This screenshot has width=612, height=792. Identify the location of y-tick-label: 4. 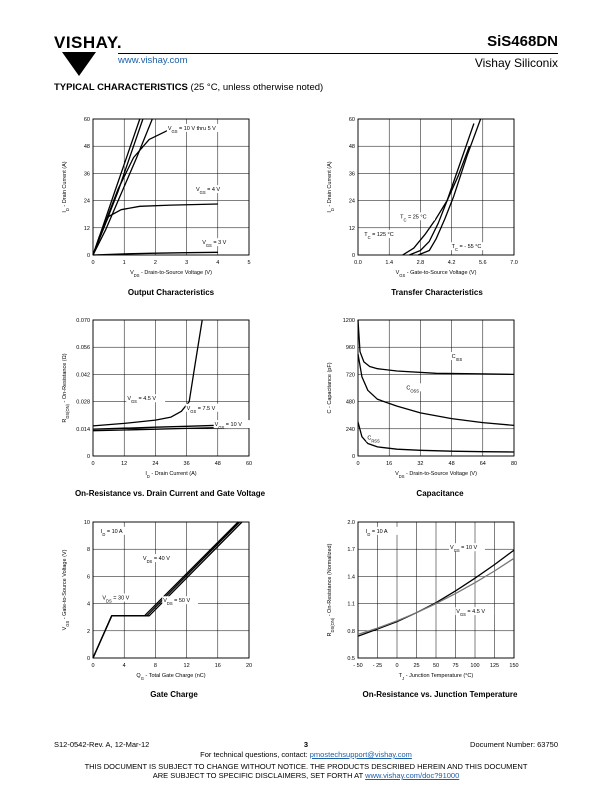
(88, 605).